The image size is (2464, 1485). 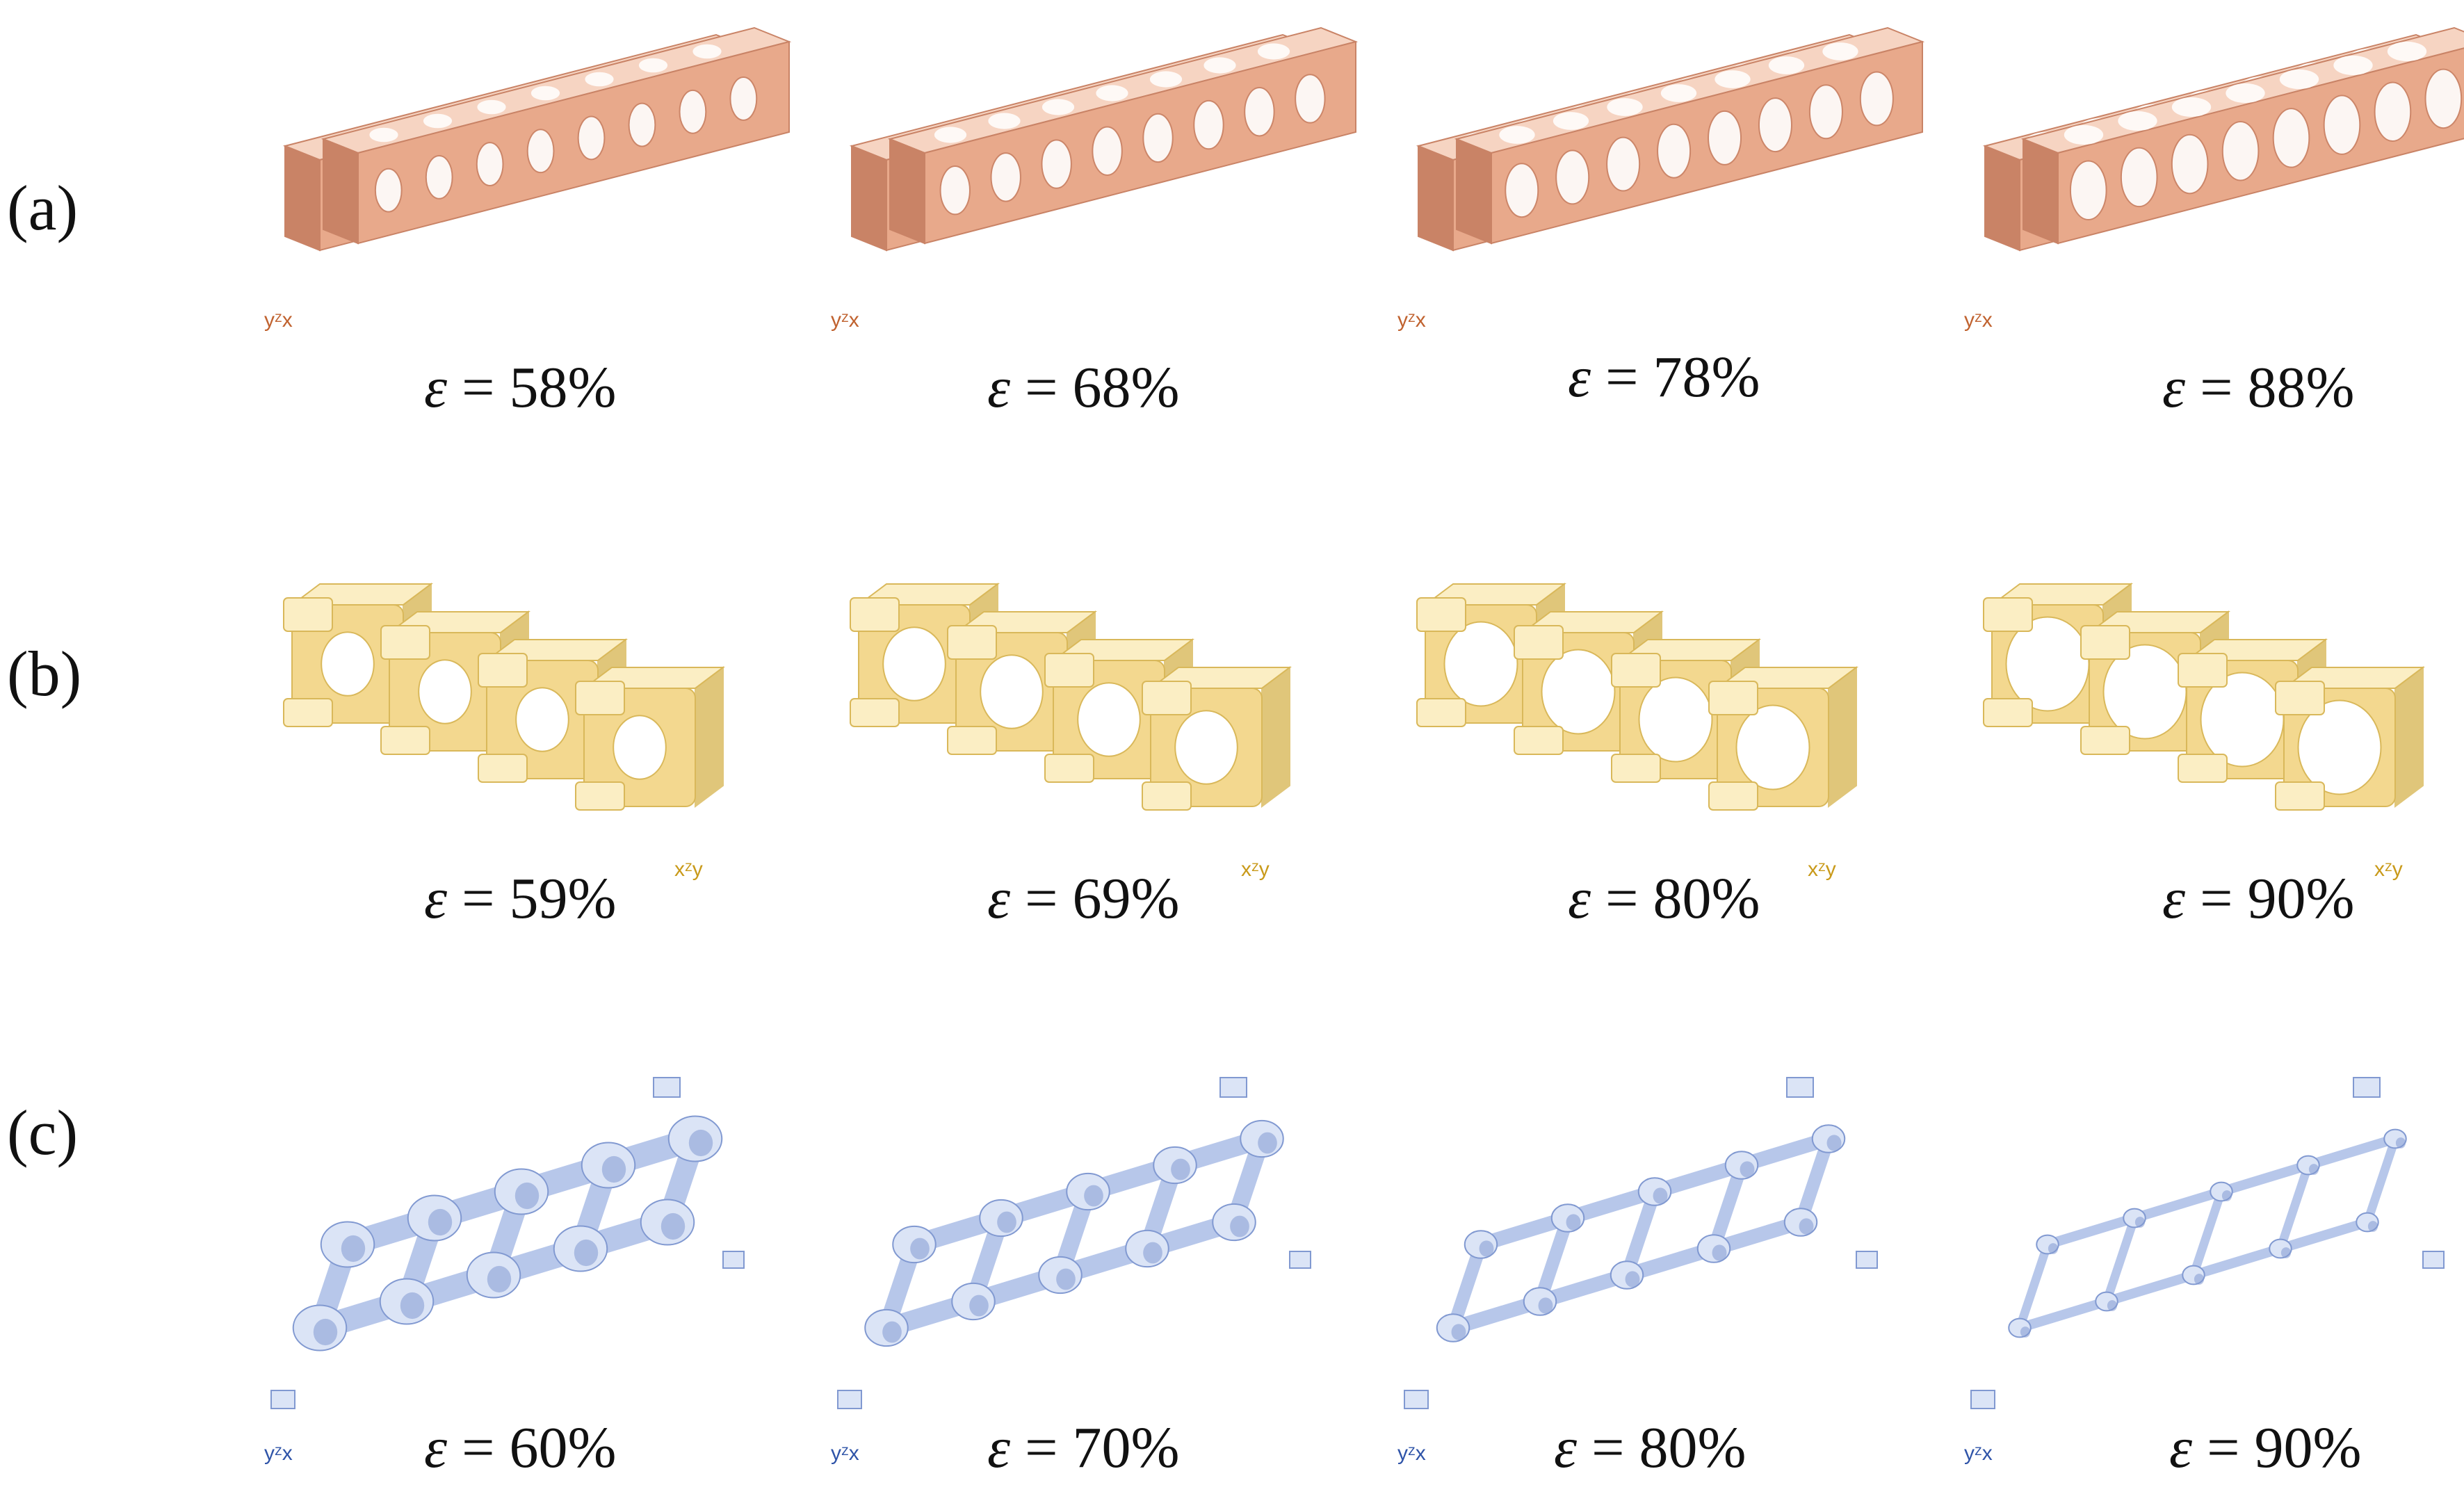 What do you see at coordinates (2253, 710) in the screenshot?
I see `lattice-cell` at bounding box center [2253, 710].